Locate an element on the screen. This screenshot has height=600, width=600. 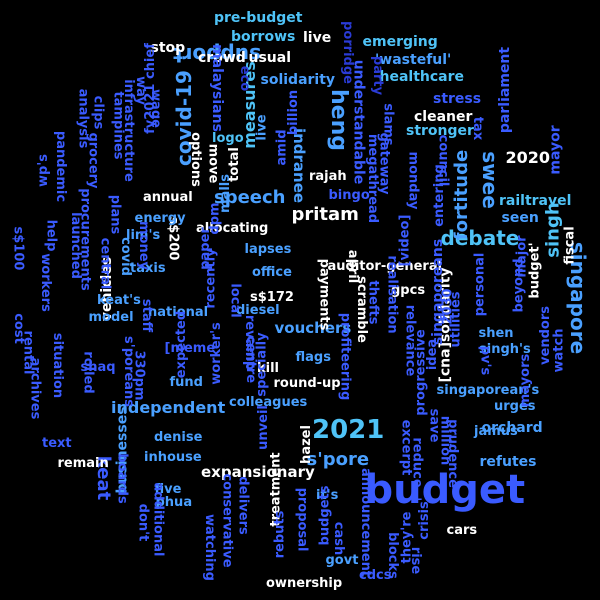
word-94: office is located at coordinates (272, 272).